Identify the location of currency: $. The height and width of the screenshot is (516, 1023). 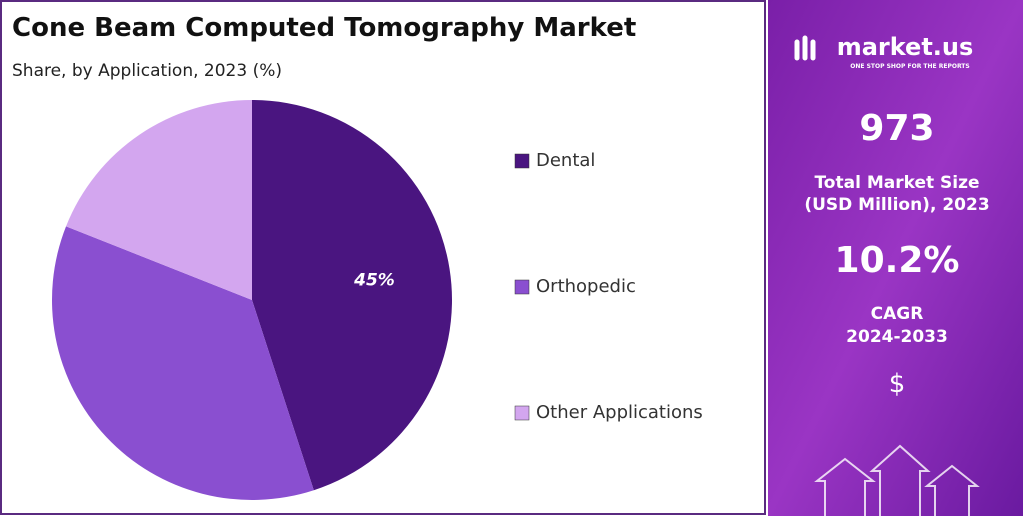
(897, 384).